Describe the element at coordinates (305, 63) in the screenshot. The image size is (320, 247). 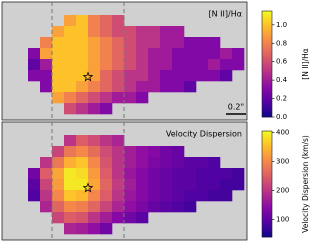
I see `colorbar-label: [N II]/Hα` at that location.